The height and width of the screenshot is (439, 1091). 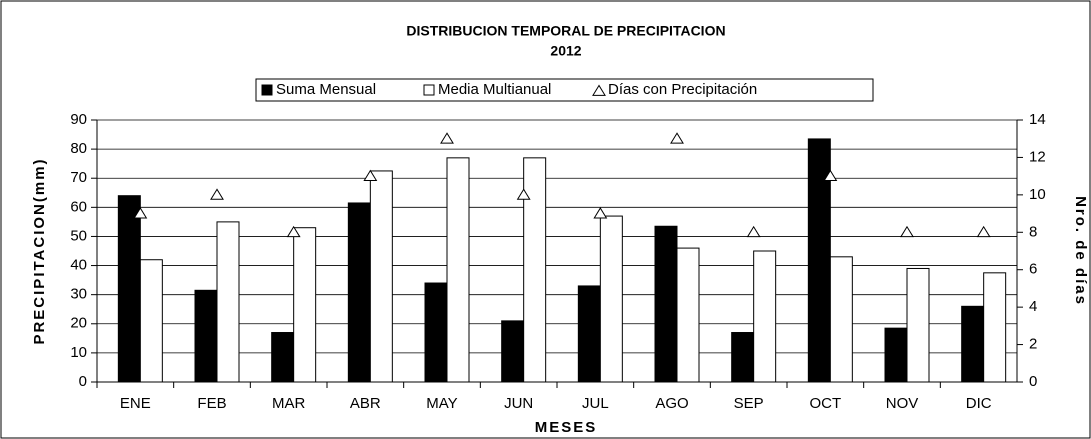 What do you see at coordinates (78, 119) in the screenshot?
I see `y-tick-label: 90` at bounding box center [78, 119].